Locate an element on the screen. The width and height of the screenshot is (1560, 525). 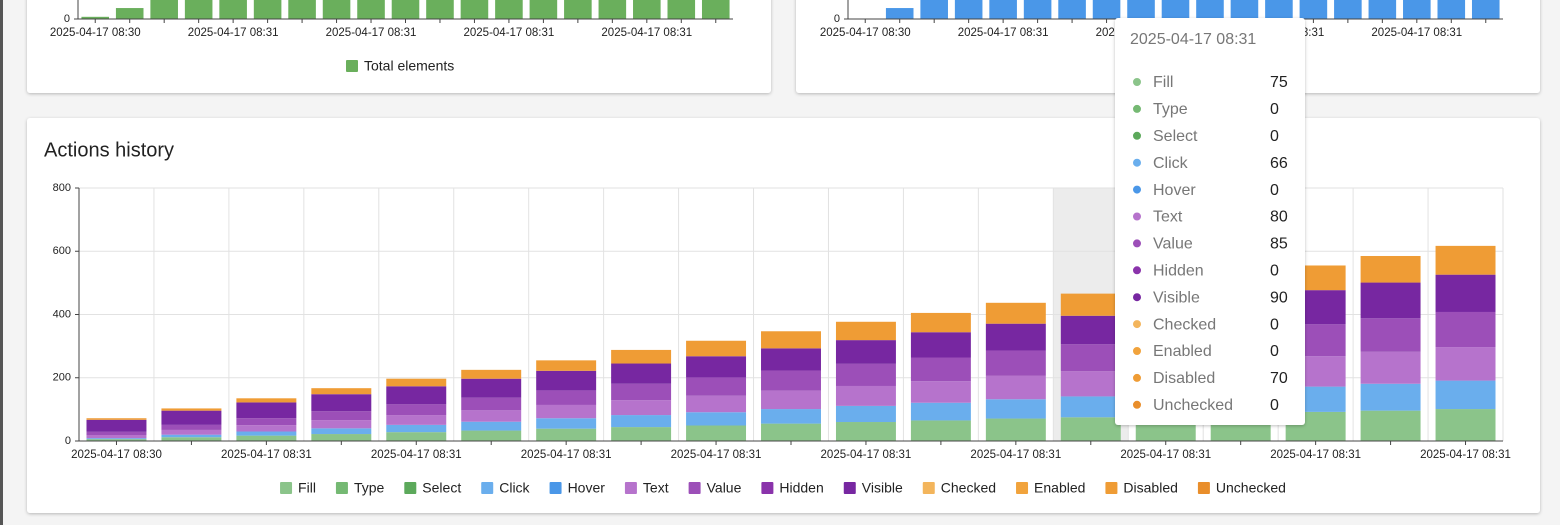
chart-title: Actions history is located at coordinates (109, 150).